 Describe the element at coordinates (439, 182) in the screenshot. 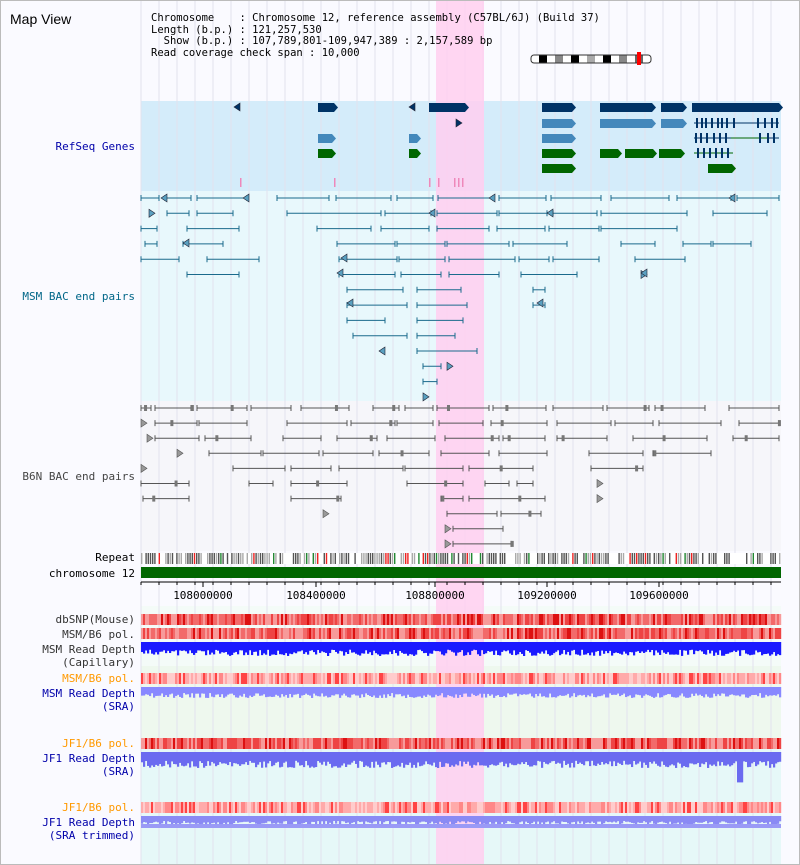

I see `annotation-mark` at that location.